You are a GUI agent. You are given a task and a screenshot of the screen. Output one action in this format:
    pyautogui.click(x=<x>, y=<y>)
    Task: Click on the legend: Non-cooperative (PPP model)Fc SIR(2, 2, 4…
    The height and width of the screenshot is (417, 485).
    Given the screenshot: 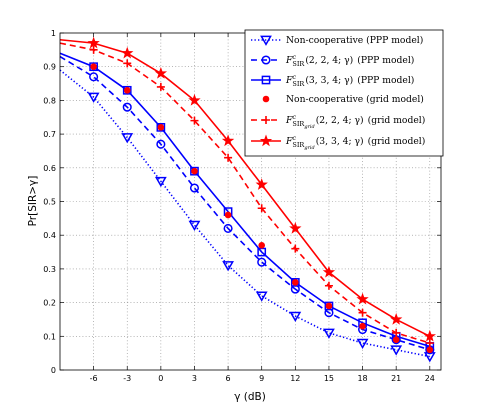 What is the action you would take?
    pyautogui.click(x=344, y=93)
    